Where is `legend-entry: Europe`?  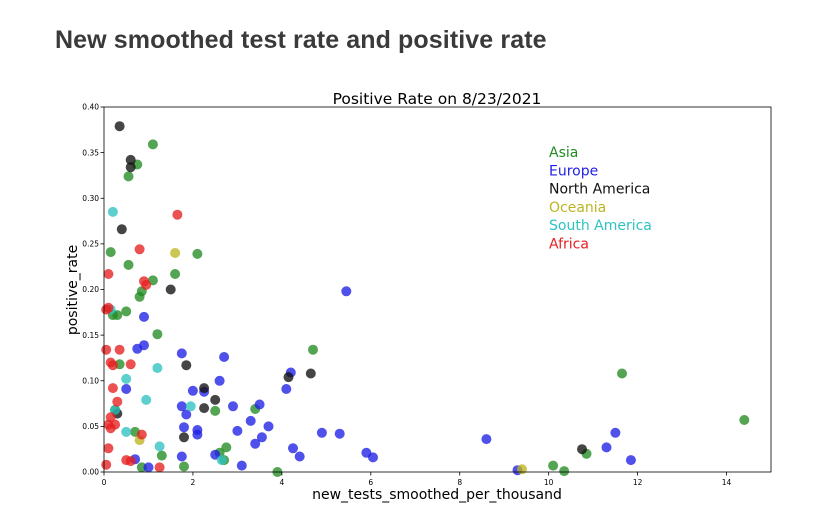
legend-entry: Europe is located at coordinates (573, 171).